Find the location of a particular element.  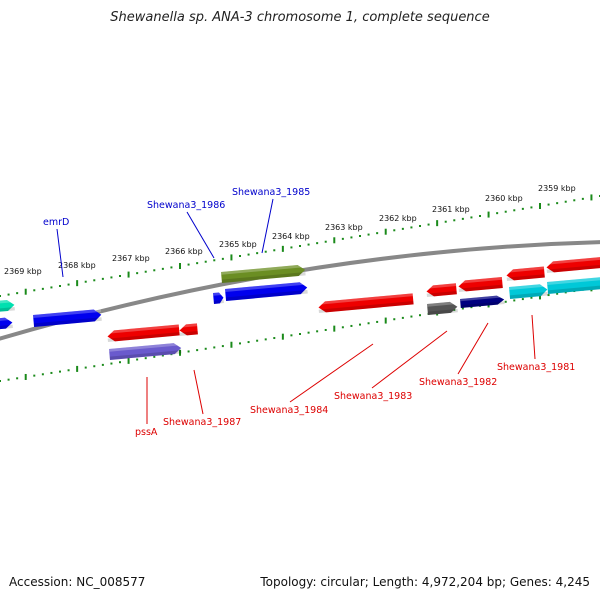

gene-label: Shewana3_1985 is located at coordinates (271, 192).